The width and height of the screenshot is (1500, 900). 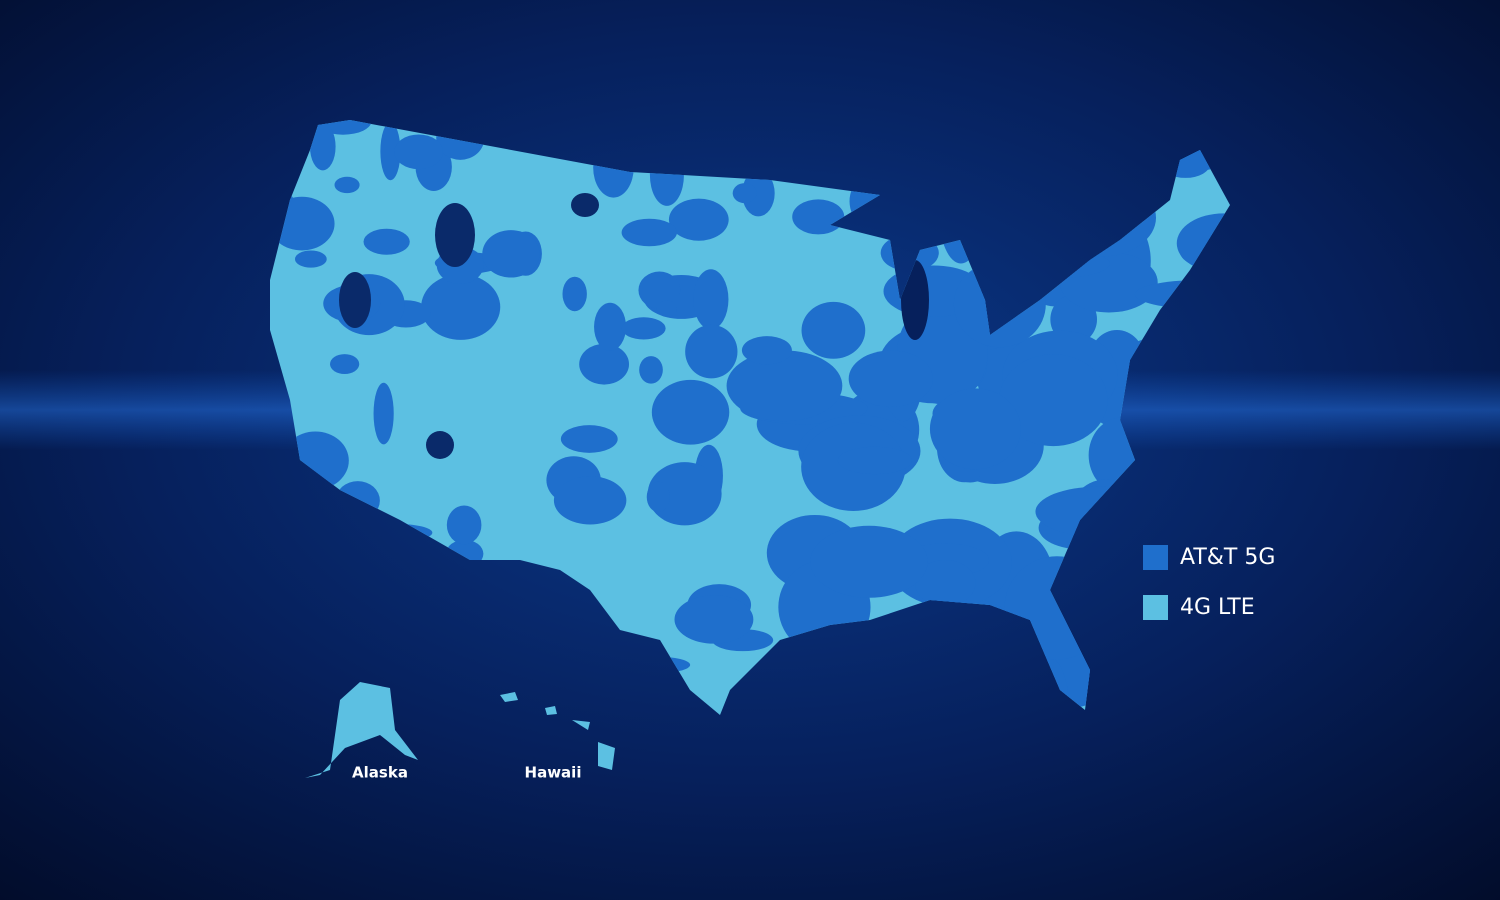 What do you see at coordinates (1227, 557) in the screenshot?
I see `legend-label: AT&T 5G` at bounding box center [1227, 557].